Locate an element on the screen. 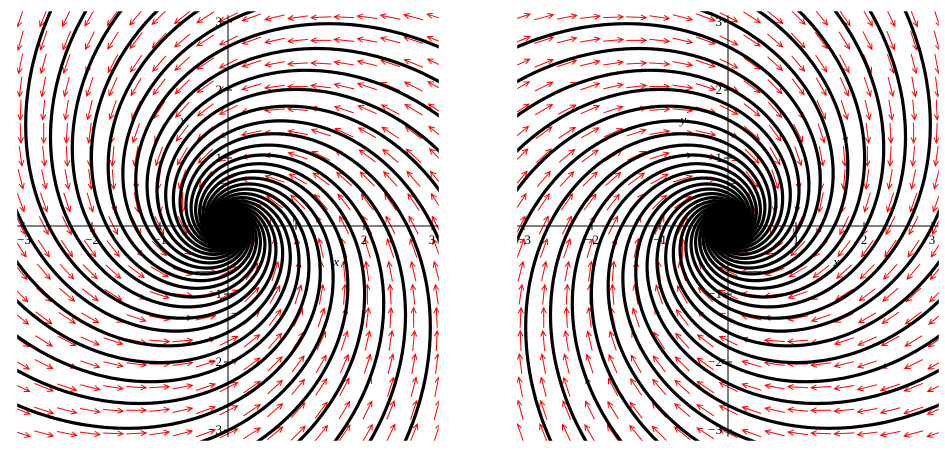  x-tick-label: −1 is located at coordinates (160, 239).